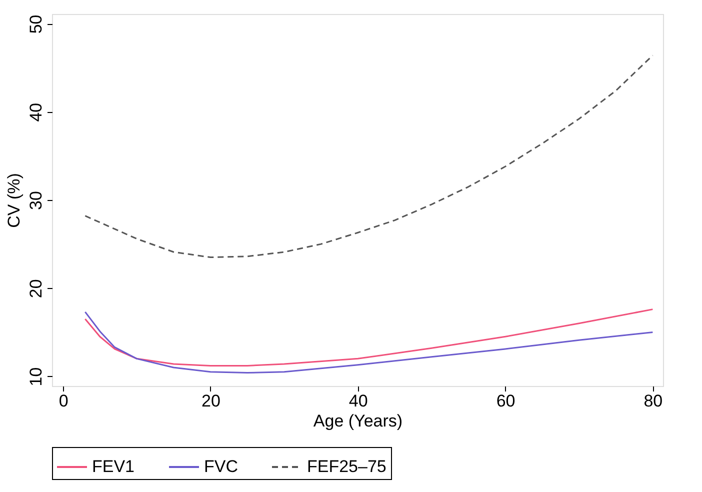  What do you see at coordinates (653, 401) in the screenshot?
I see `x-tick-label: 80` at bounding box center [653, 401].